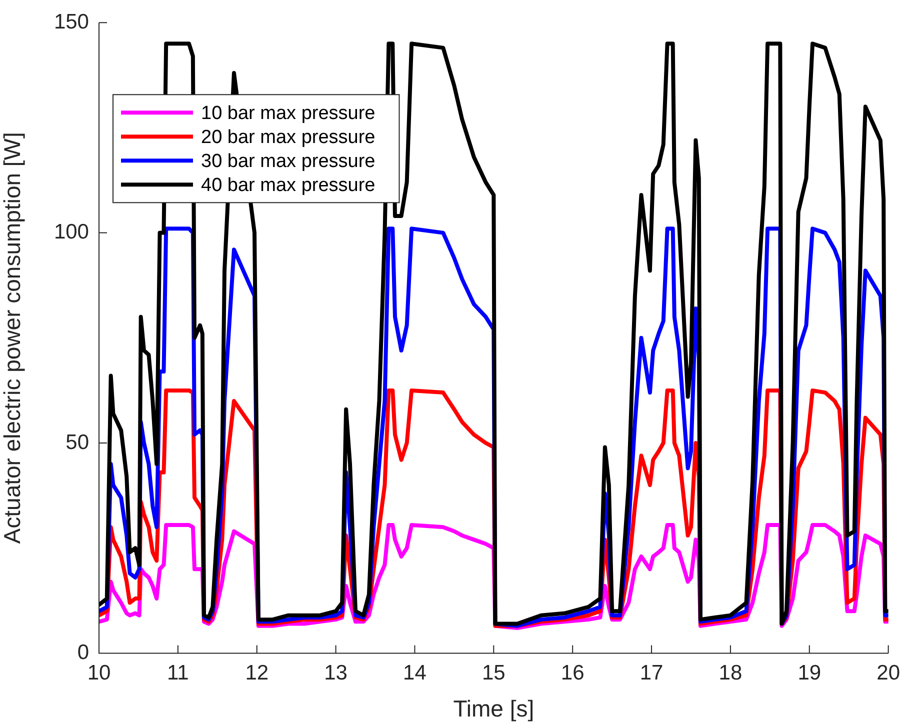 The width and height of the screenshot is (908, 726). I want to click on y-tick-label: 0, so click(83, 652).